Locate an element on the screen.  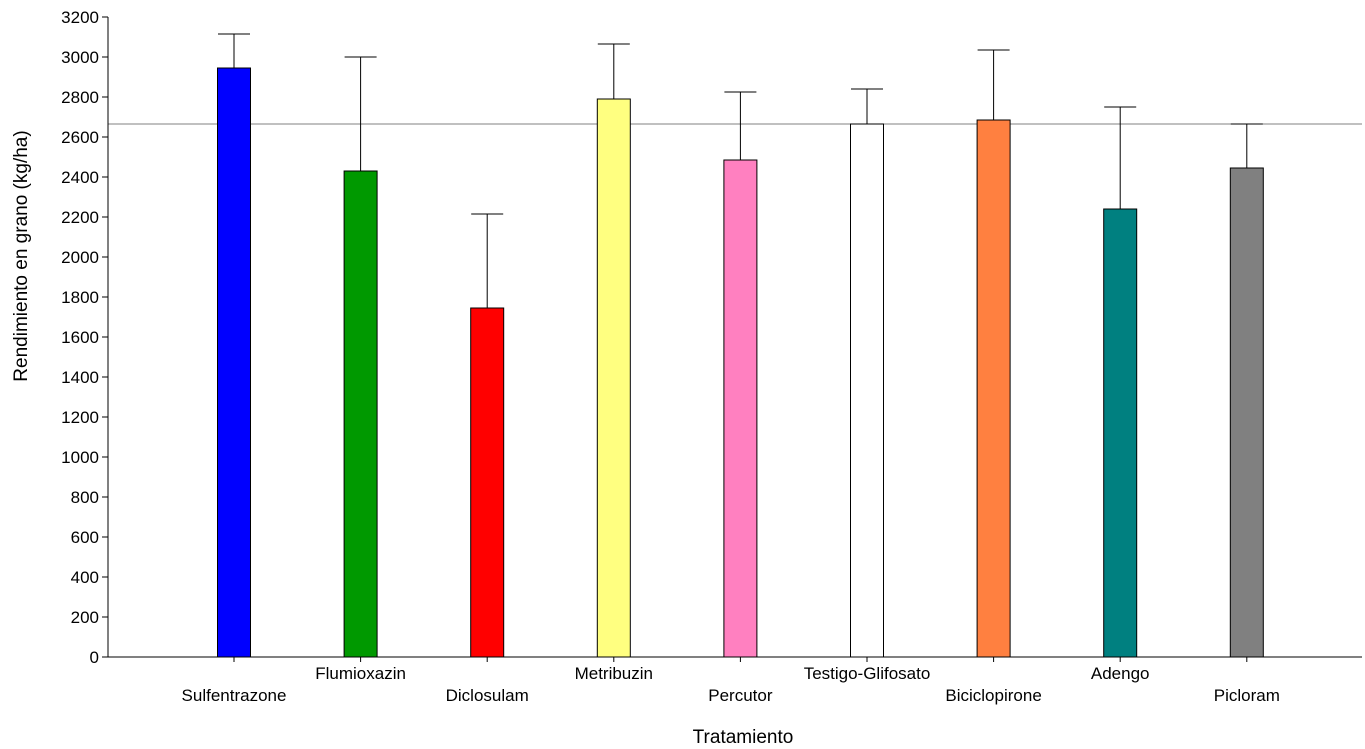
x-tick-label: Percutor is located at coordinates (740, 695).